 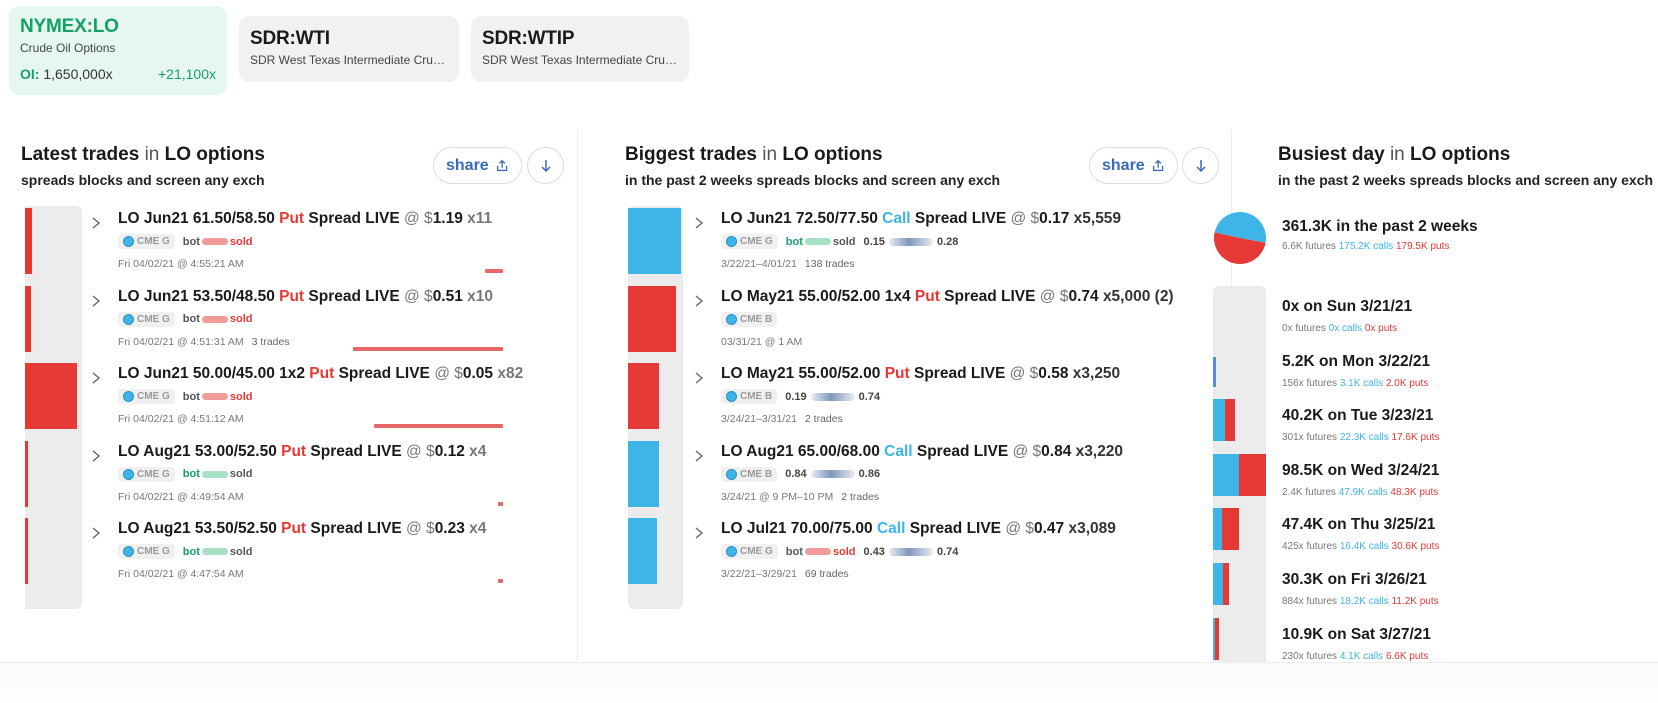 I want to click on range-high: 0.74, so click(x=869, y=396).